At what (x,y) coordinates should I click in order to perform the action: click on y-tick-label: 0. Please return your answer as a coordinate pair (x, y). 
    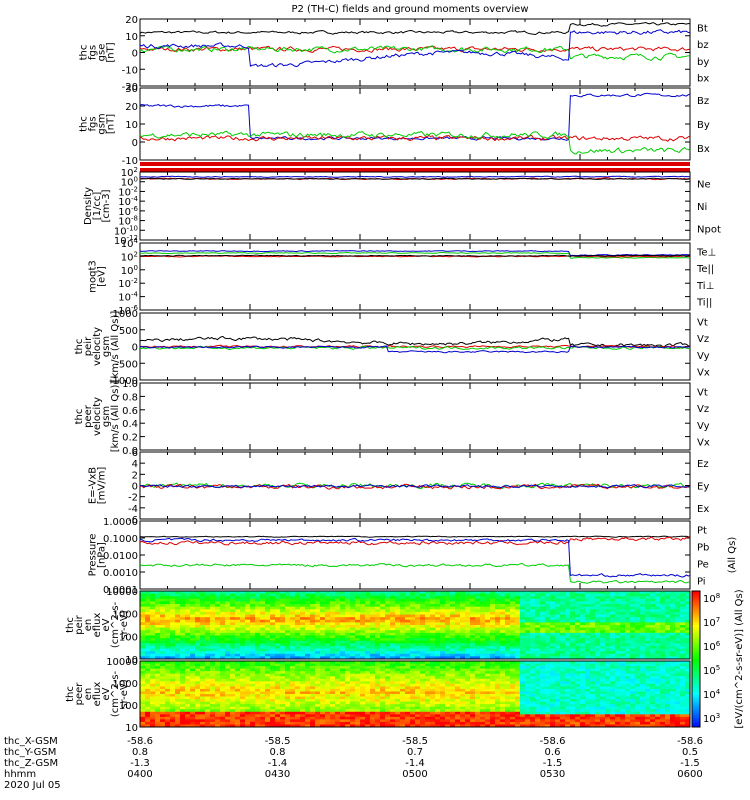
    Looking at the image, I should click on (135, 143).